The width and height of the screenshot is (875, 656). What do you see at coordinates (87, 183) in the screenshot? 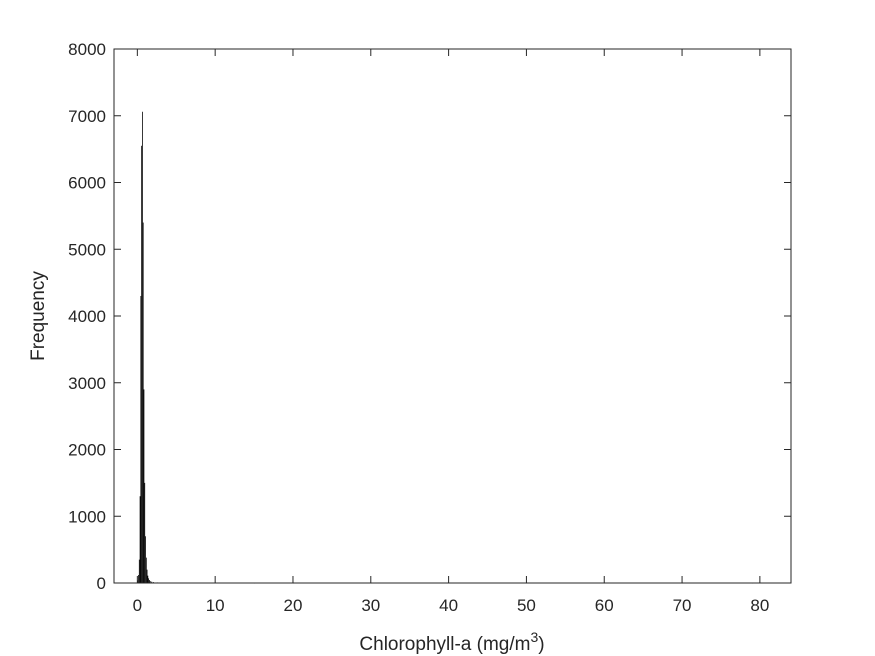
I see `y-tick-label: 6000` at bounding box center [87, 183].